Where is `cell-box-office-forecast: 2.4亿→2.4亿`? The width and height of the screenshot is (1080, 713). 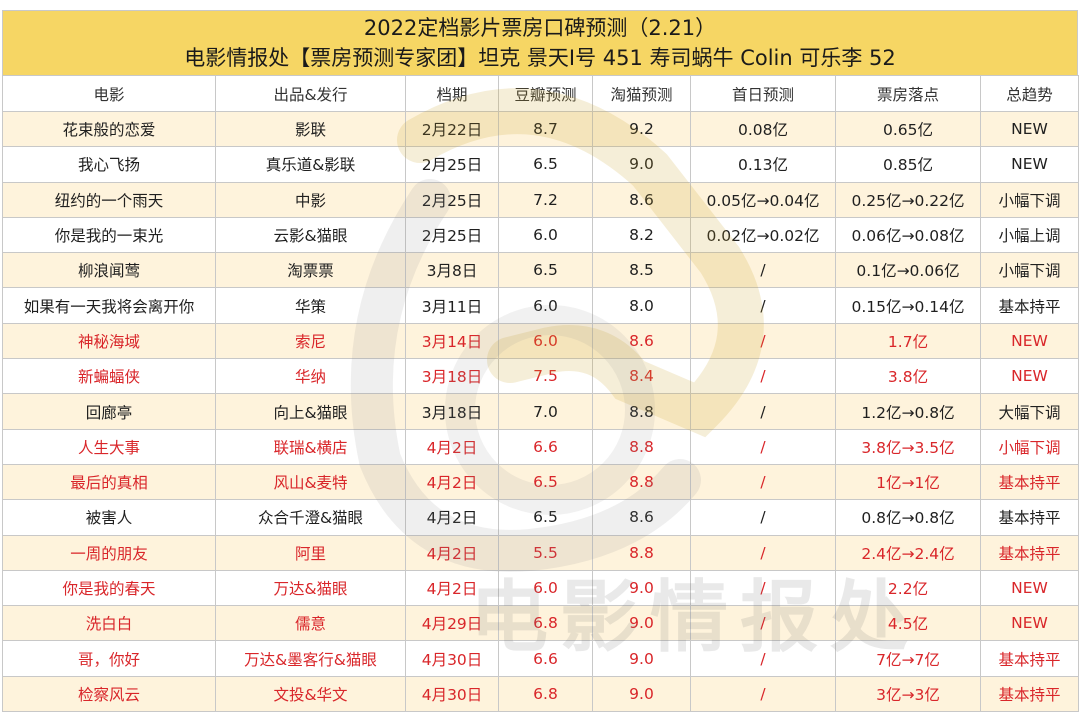
cell-box-office-forecast: 2.4亿→2.4亿 is located at coordinates (908, 552).